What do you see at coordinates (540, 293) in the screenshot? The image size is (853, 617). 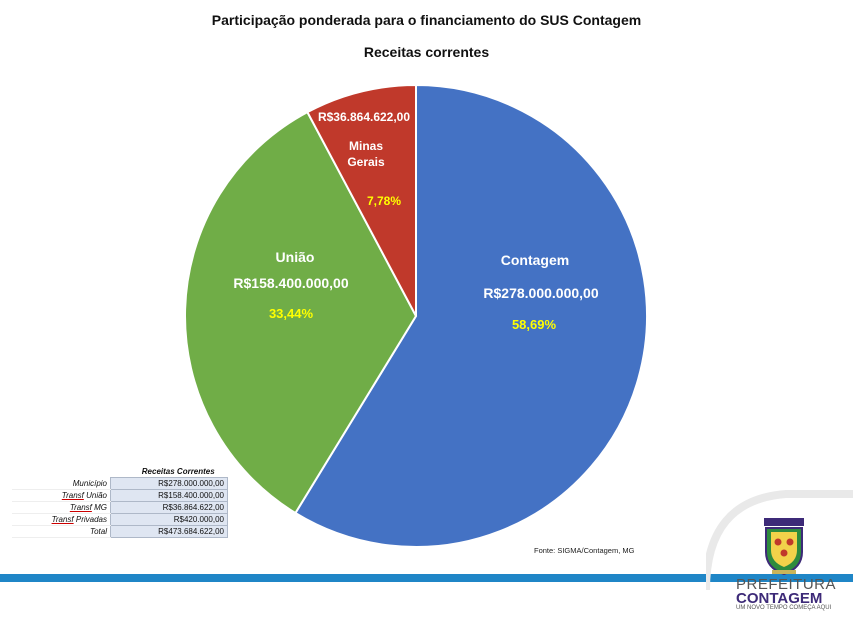 I see `slice-value-contagem: R$278.000.000,00` at bounding box center [540, 293].